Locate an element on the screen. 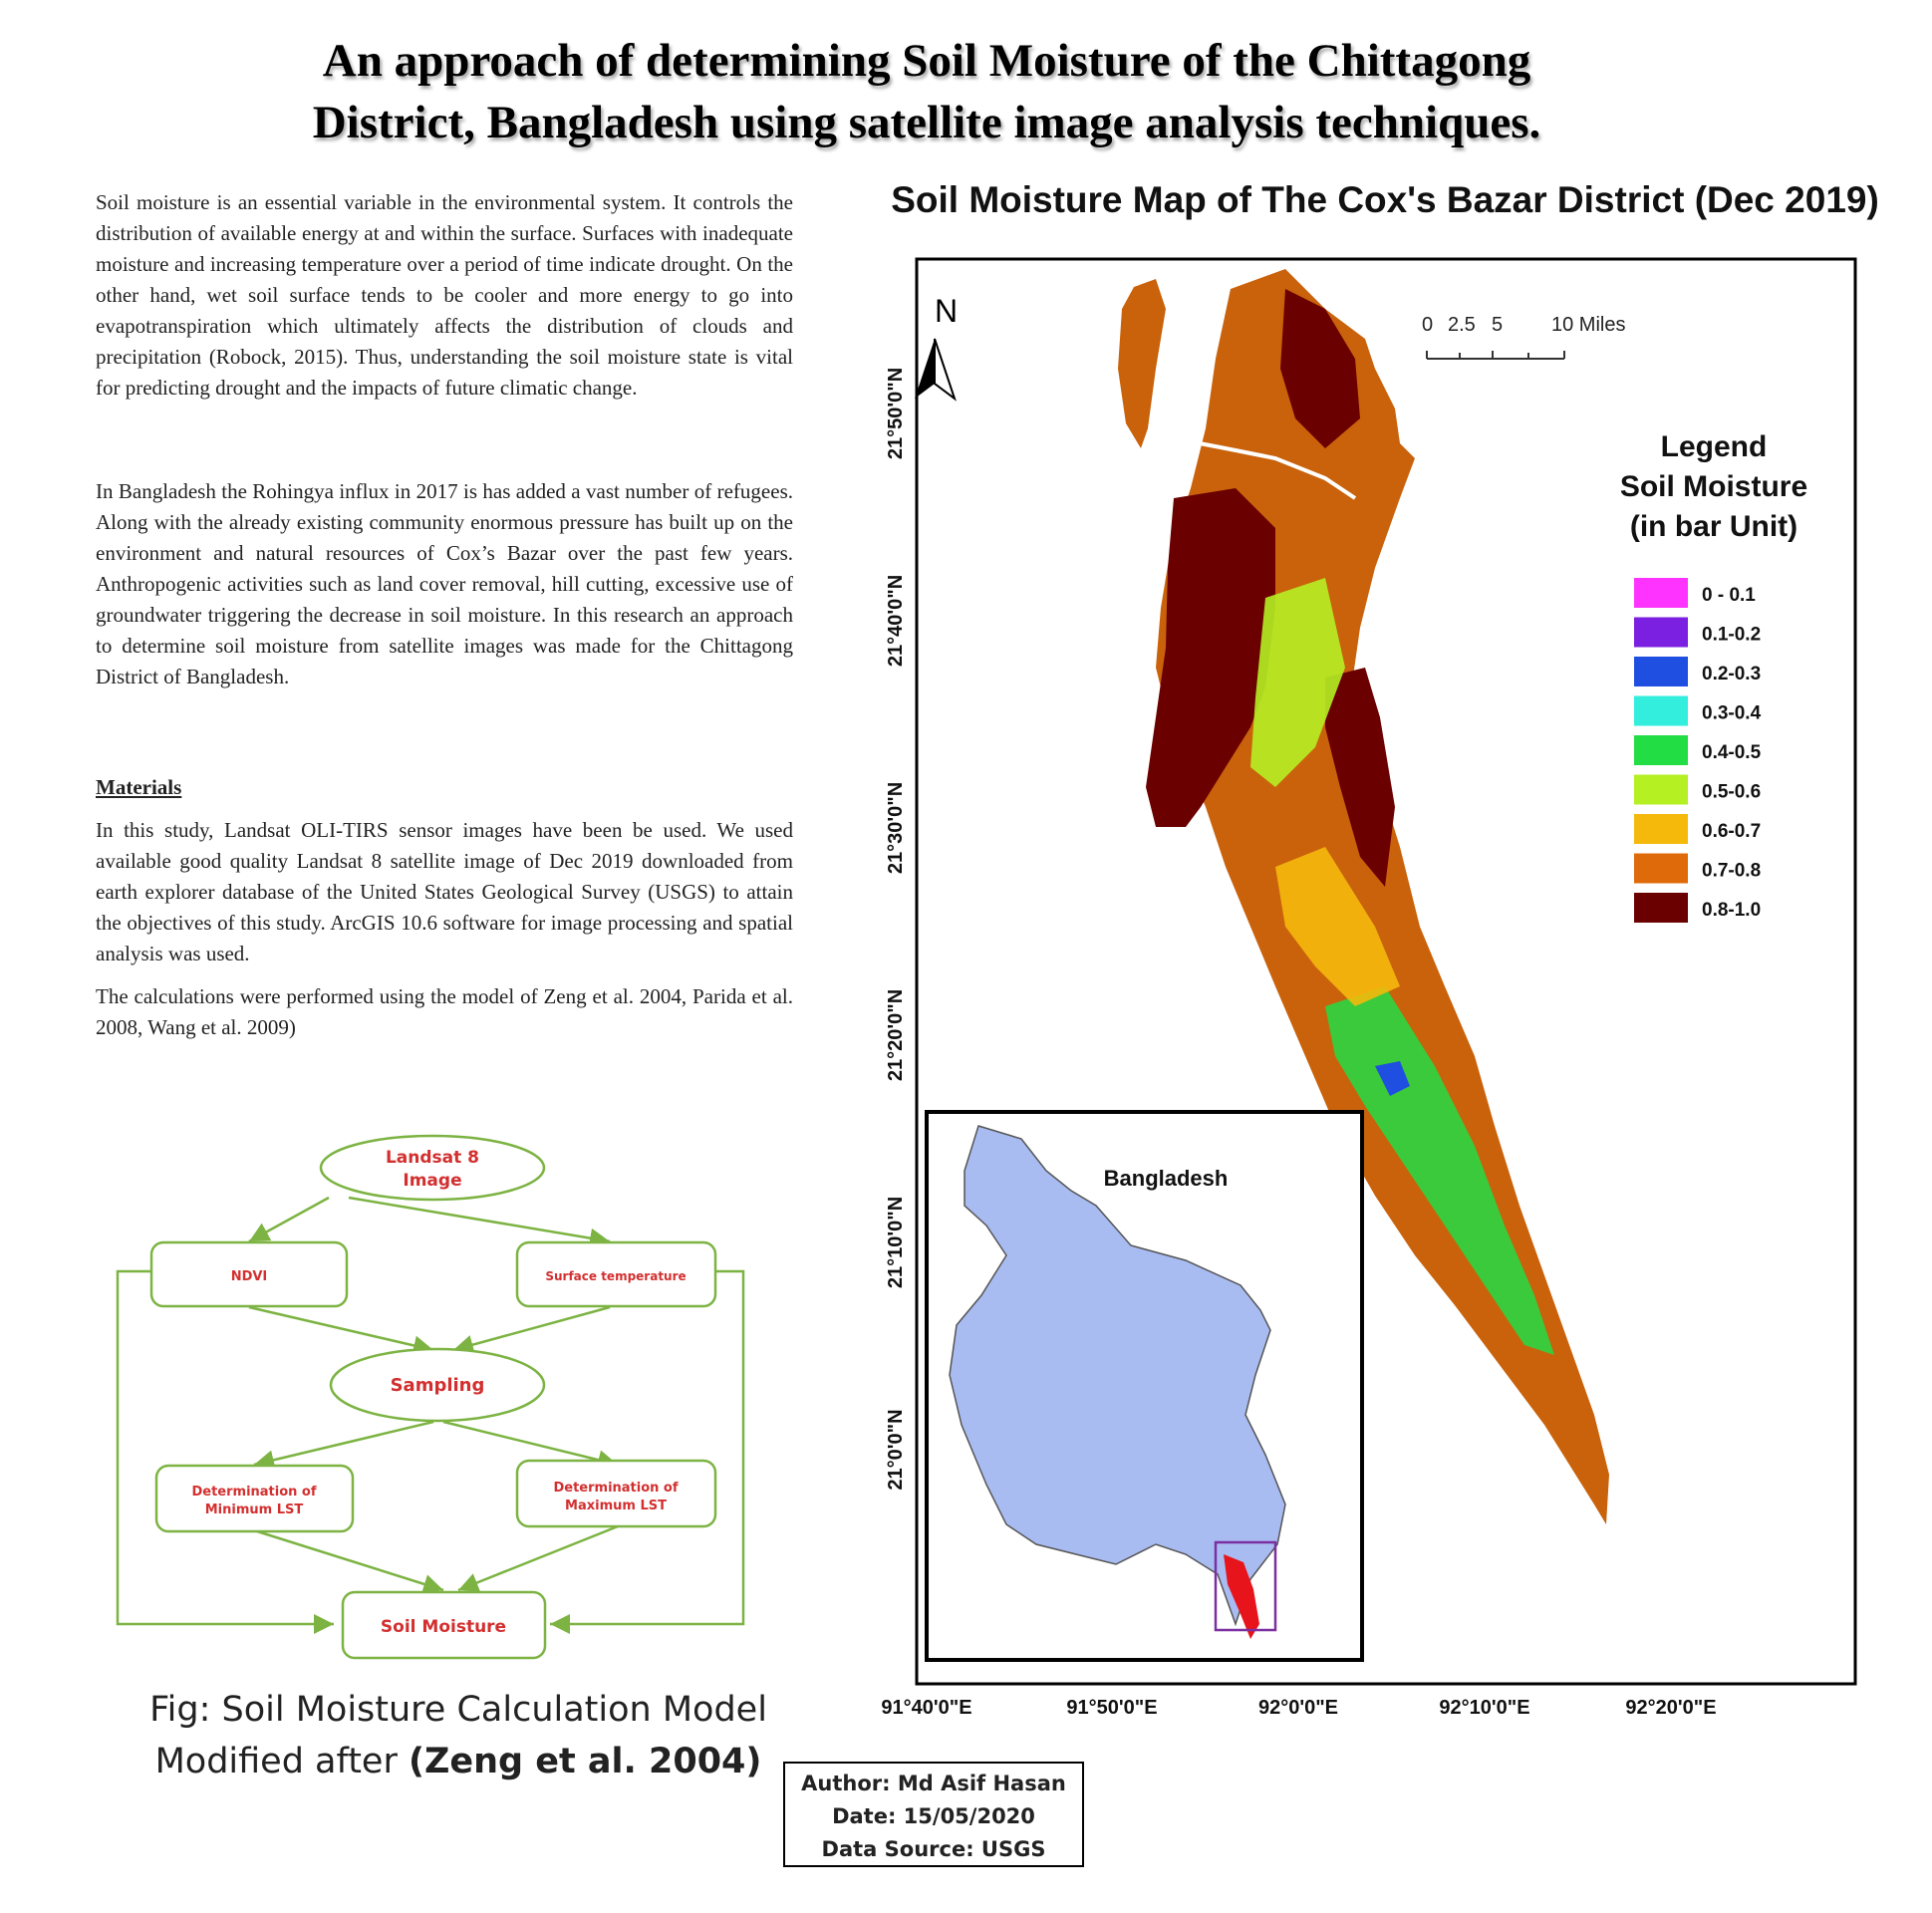  node-soil-label: Soil Moisture is located at coordinates (443, 1627).